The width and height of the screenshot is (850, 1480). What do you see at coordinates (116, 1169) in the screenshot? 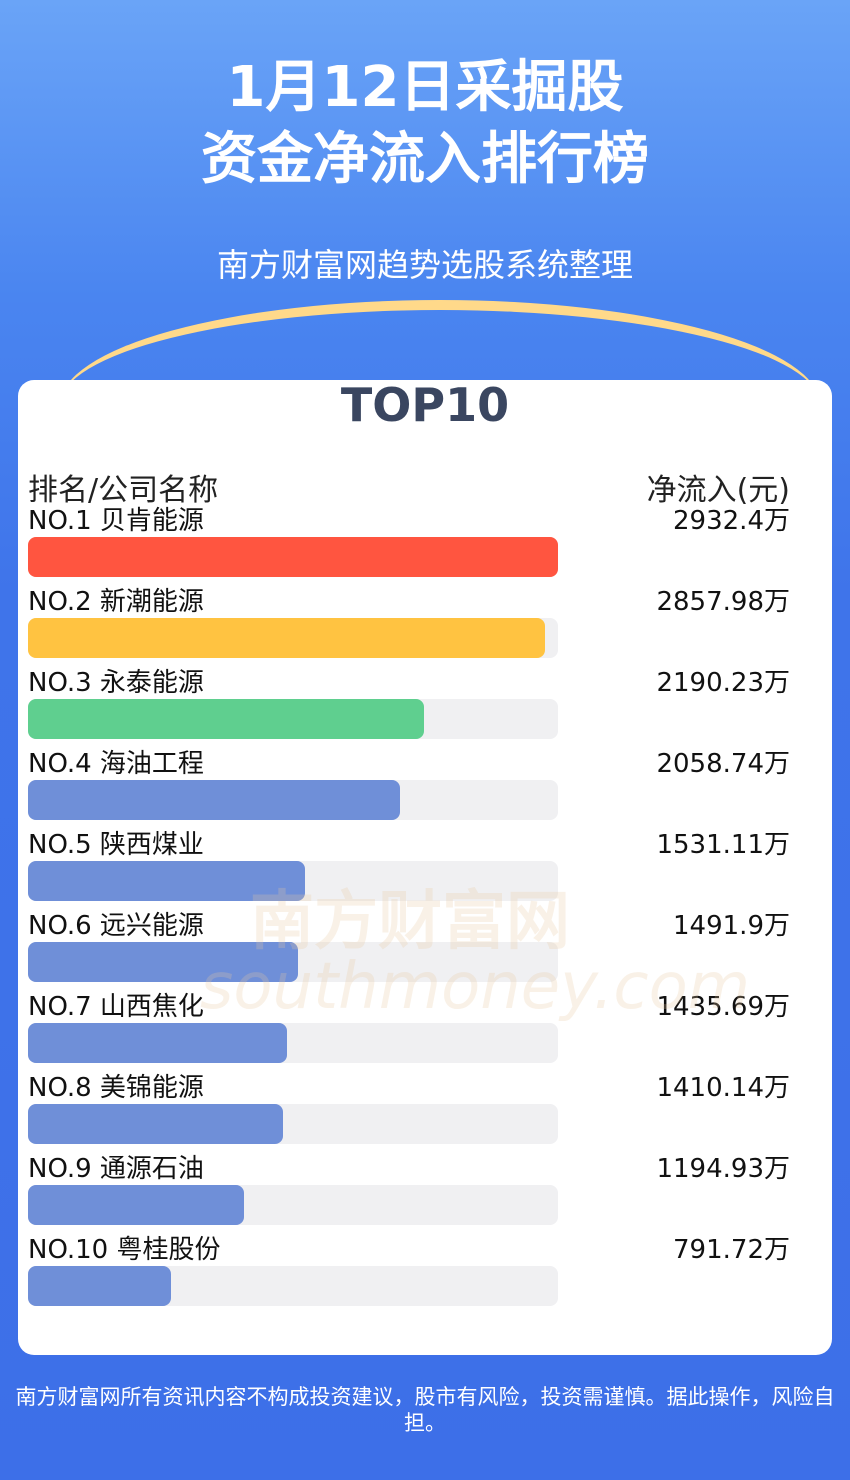
I see `category-label: NO.9 通源石油` at bounding box center [116, 1169].